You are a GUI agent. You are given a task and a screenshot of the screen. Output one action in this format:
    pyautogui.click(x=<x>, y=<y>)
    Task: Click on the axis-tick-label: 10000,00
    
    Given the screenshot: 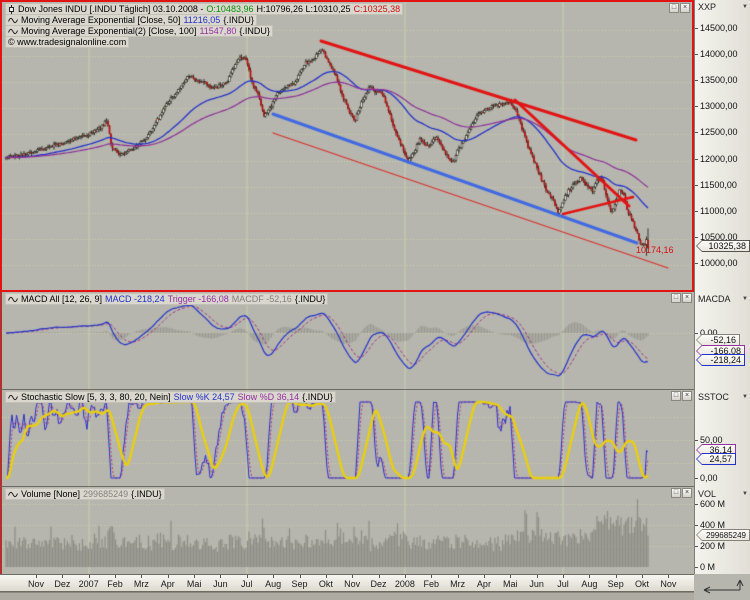 What is the action you would take?
    pyautogui.click(x=716, y=263)
    